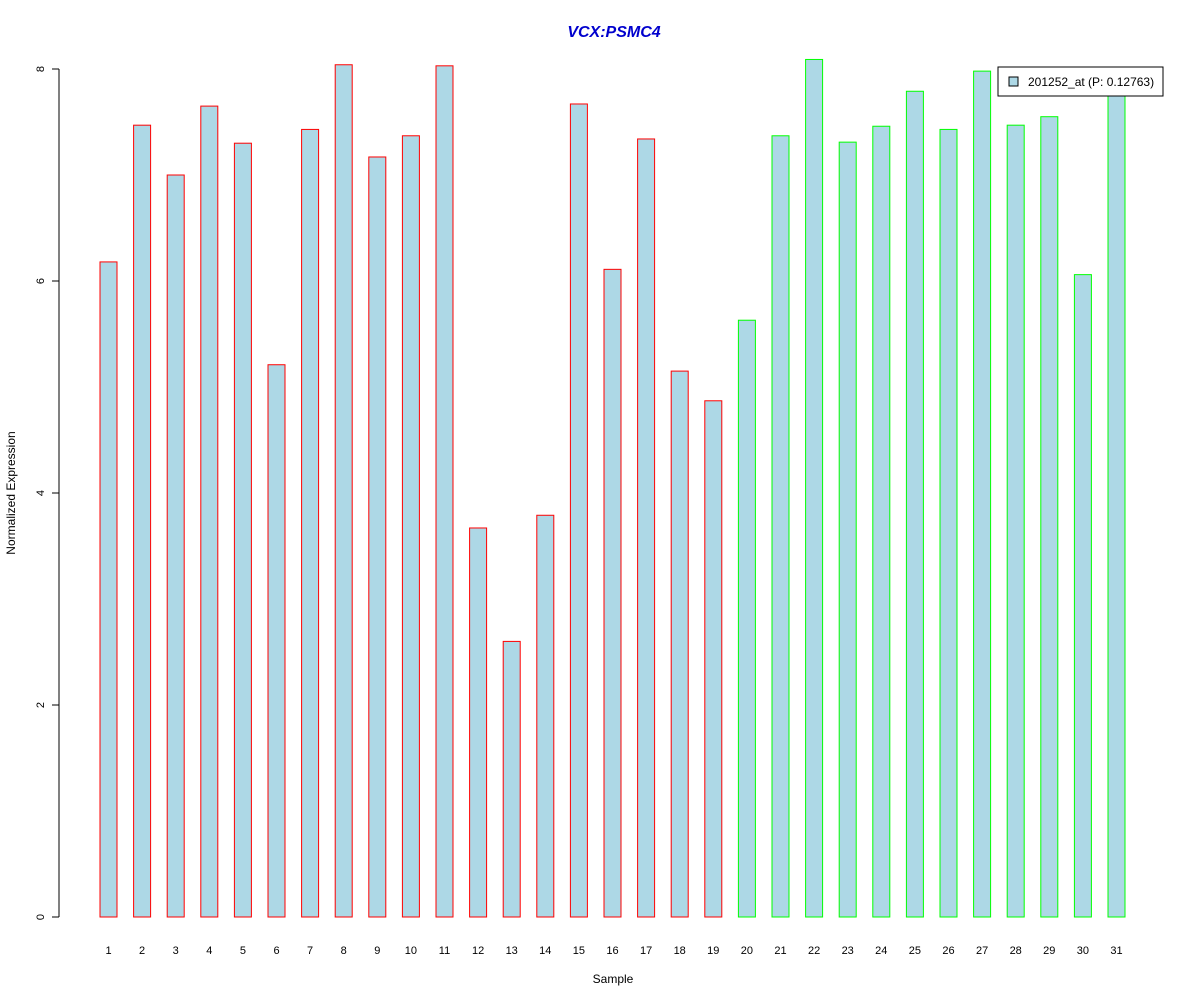 The image size is (1200, 1005). Describe the element at coordinates (1049, 951) in the screenshot. I see `x-tick-label: 29` at that location.